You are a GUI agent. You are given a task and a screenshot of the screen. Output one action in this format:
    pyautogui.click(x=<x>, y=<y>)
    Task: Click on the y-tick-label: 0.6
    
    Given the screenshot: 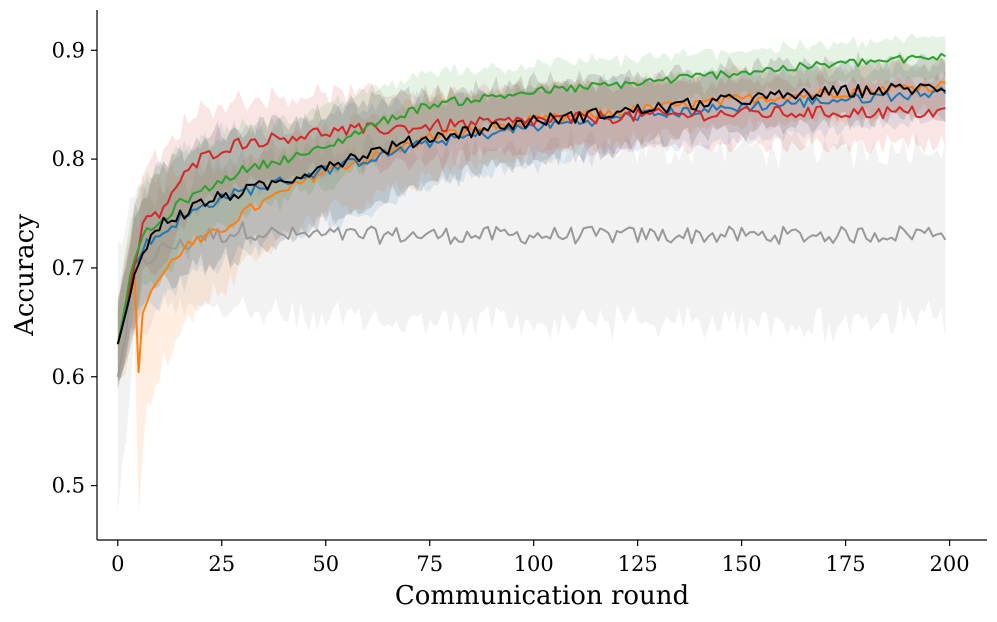 What is the action you would take?
    pyautogui.click(x=68, y=377)
    